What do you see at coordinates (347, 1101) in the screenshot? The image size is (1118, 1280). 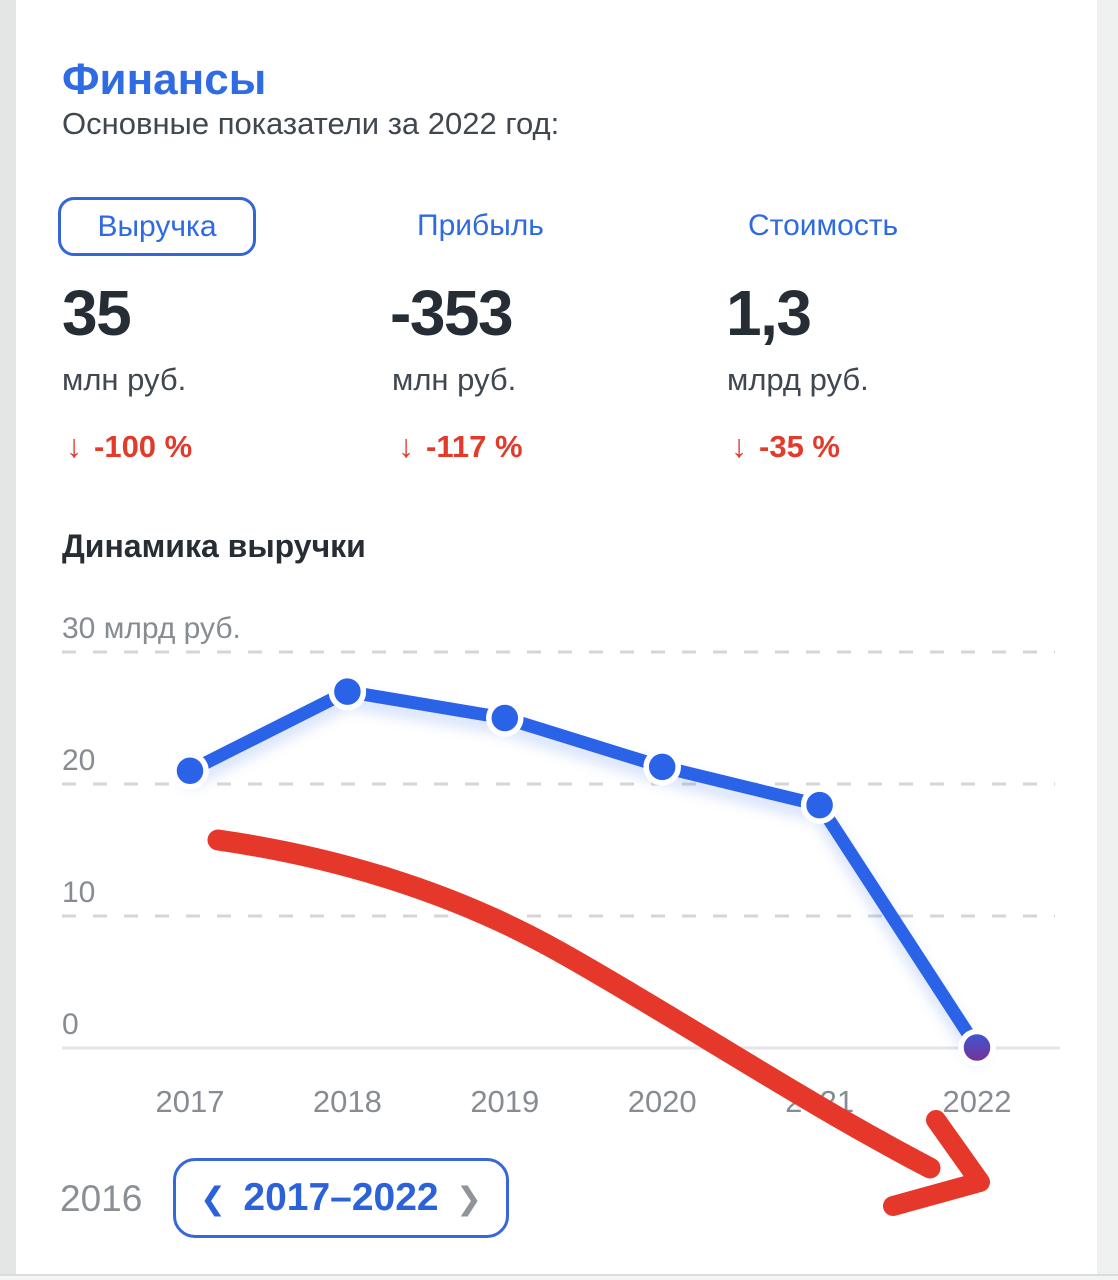 I see `x-tick-label: 2018` at bounding box center [347, 1101].